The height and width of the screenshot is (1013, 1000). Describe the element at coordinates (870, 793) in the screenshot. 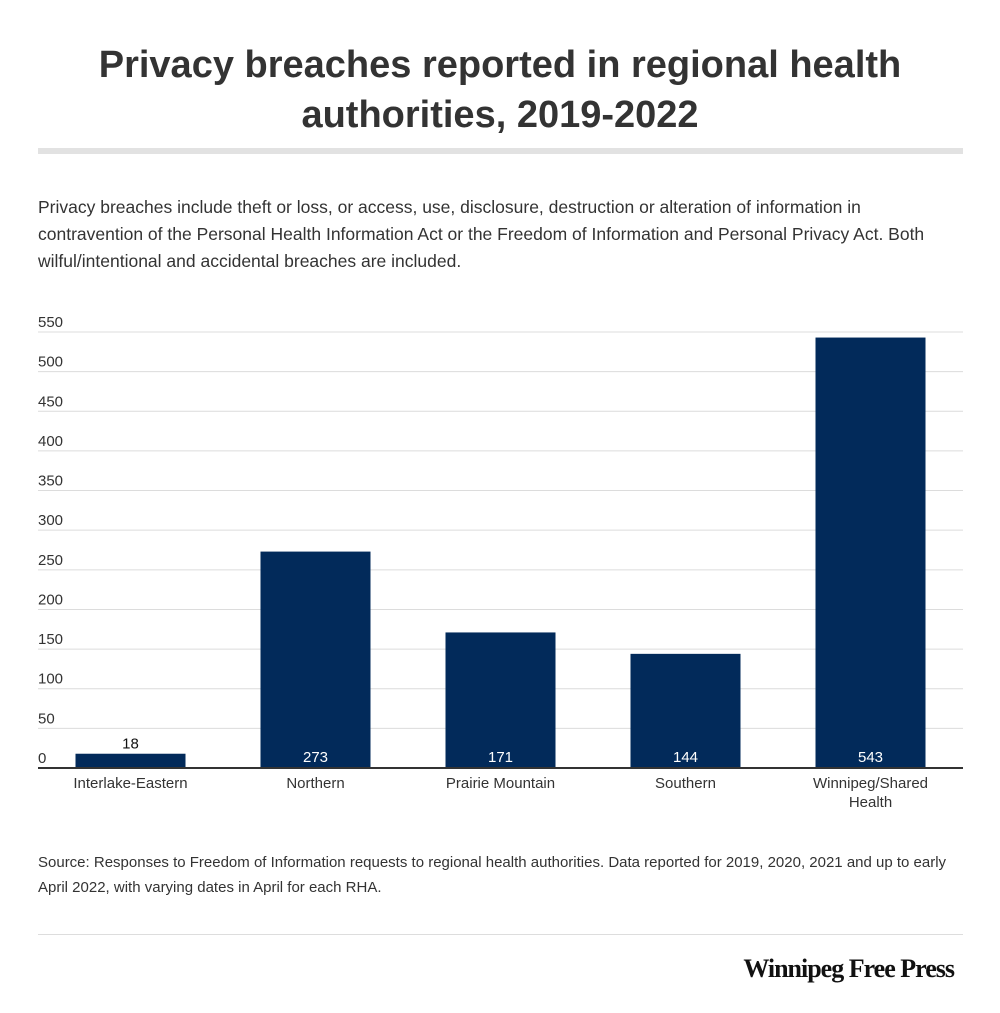

I see `x-category-label: Winnipeg/Shared Health` at that location.